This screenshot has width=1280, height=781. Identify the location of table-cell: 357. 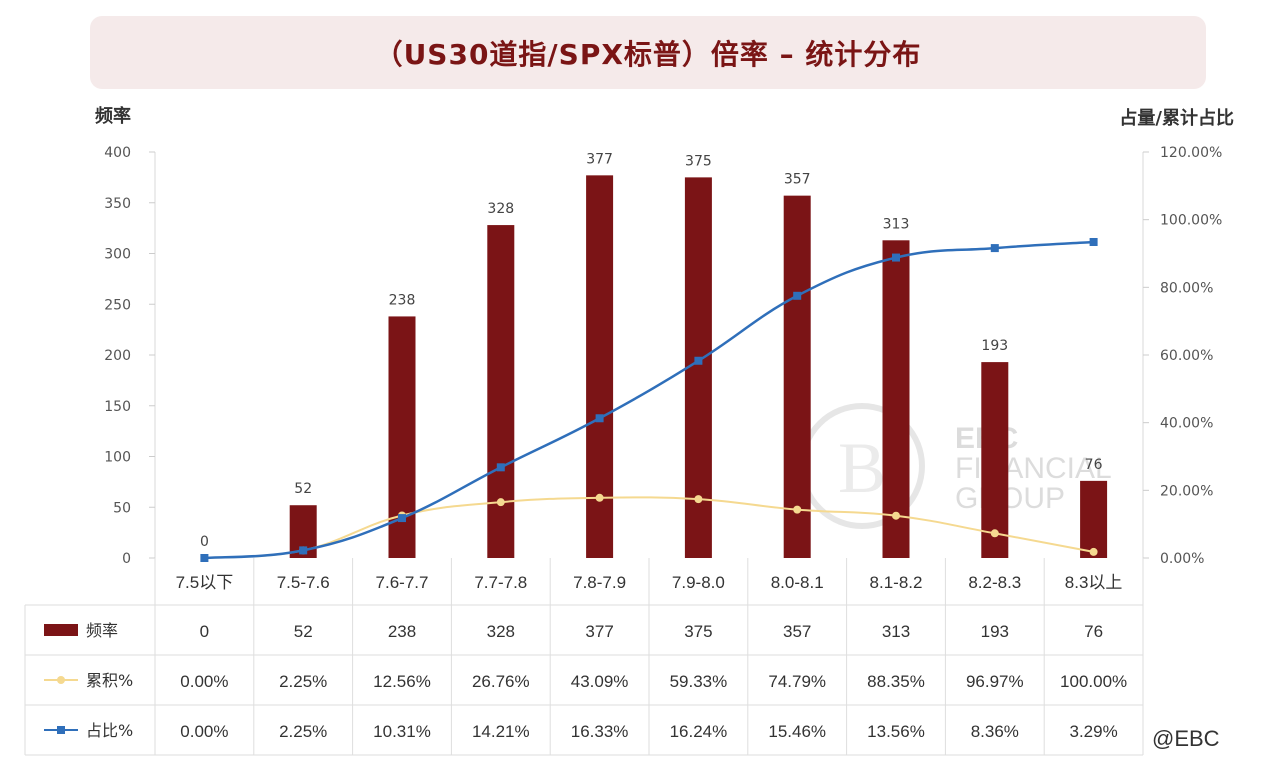
(797, 631).